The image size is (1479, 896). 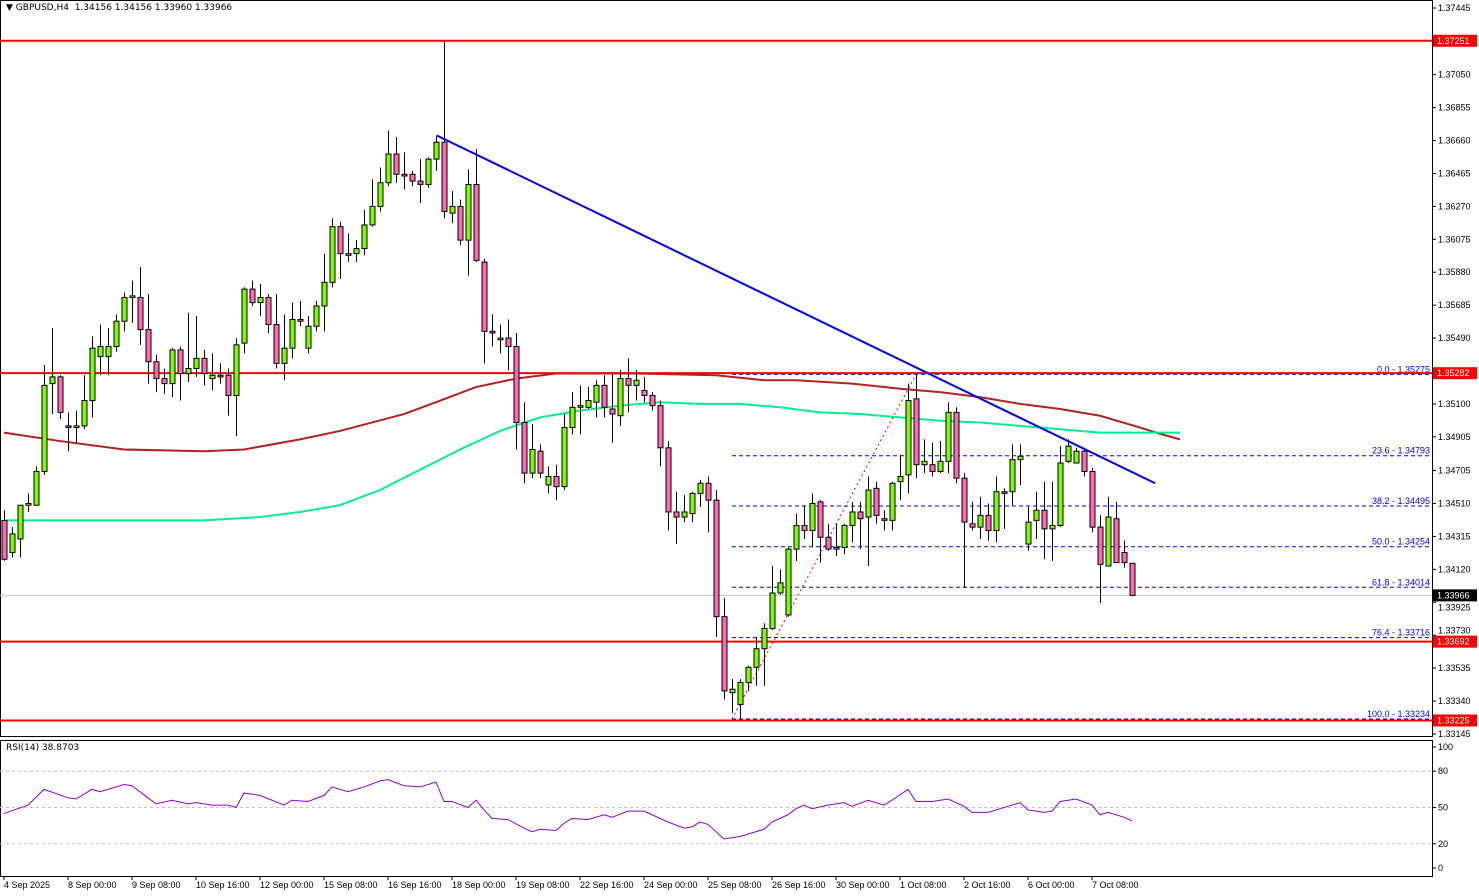 What do you see at coordinates (43, 748) in the screenshot?
I see `rsi-header: RSI(14) 38.8703` at bounding box center [43, 748].